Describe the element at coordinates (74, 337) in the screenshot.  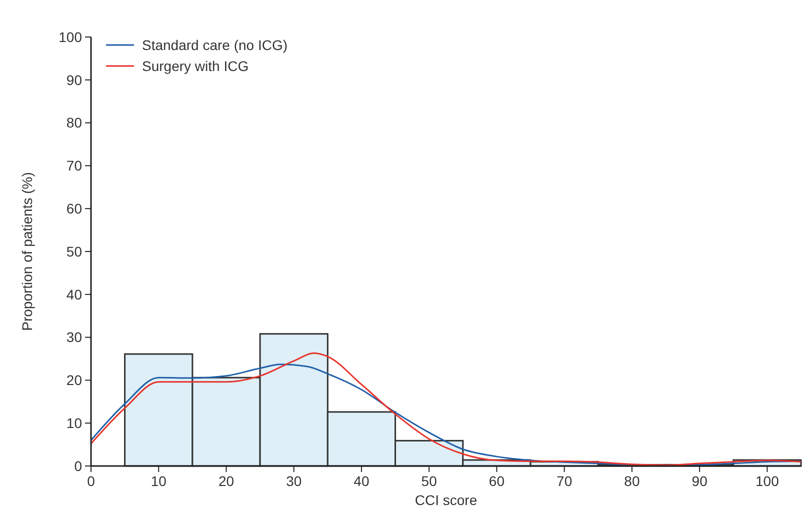
I see `y-tick-label: 30` at that location.